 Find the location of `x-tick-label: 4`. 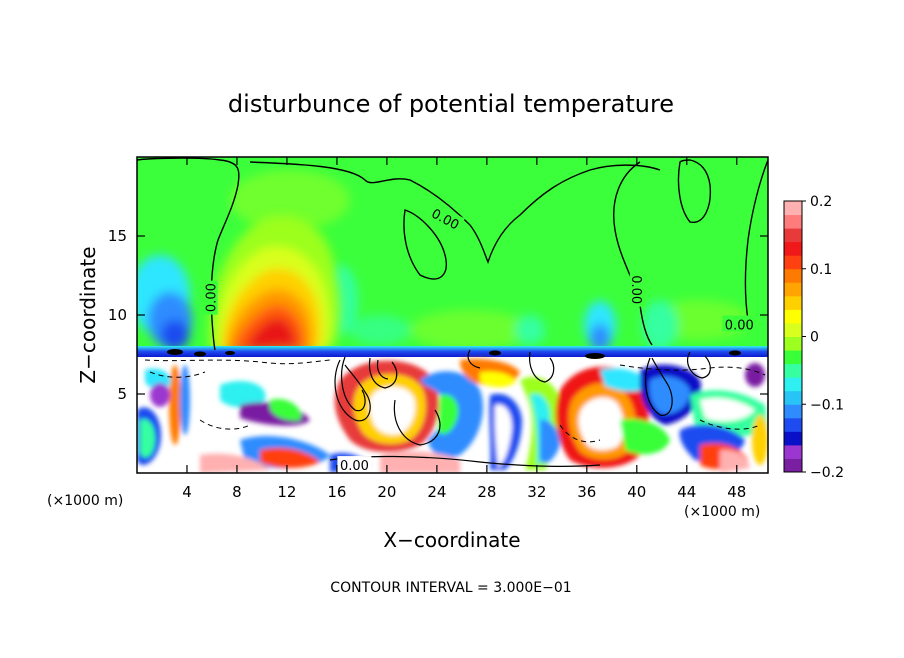

x-tick-label: 4 is located at coordinates (187, 492).